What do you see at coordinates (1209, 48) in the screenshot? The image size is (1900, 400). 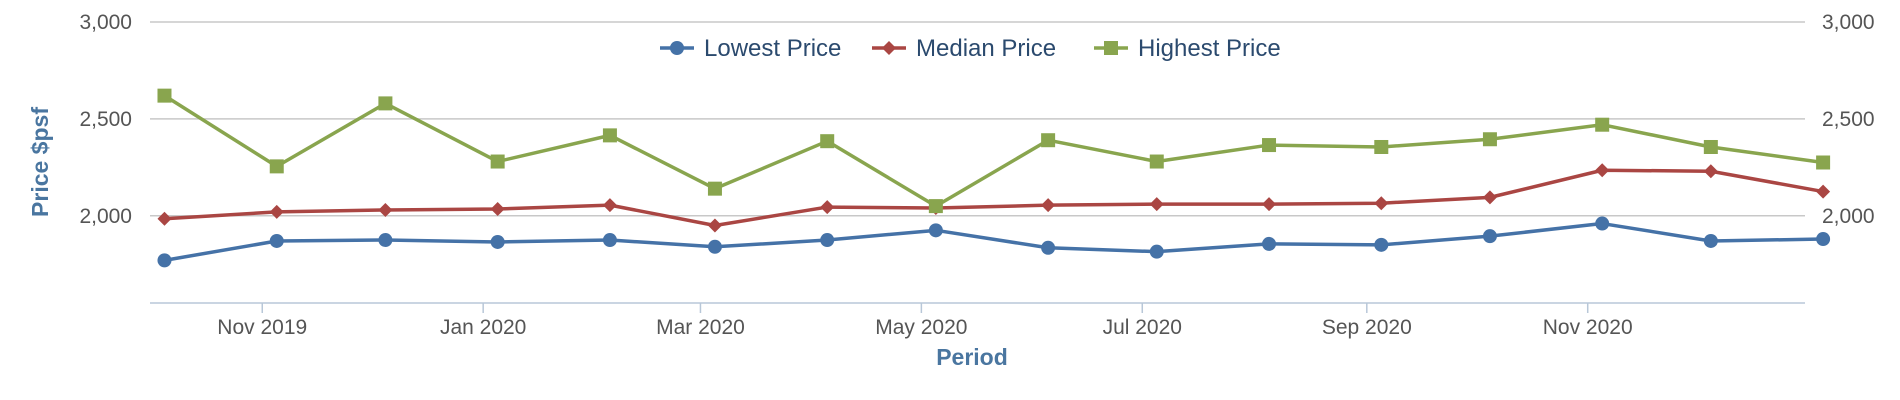 I see `legend-label-highest-price: Highest Price` at bounding box center [1209, 48].